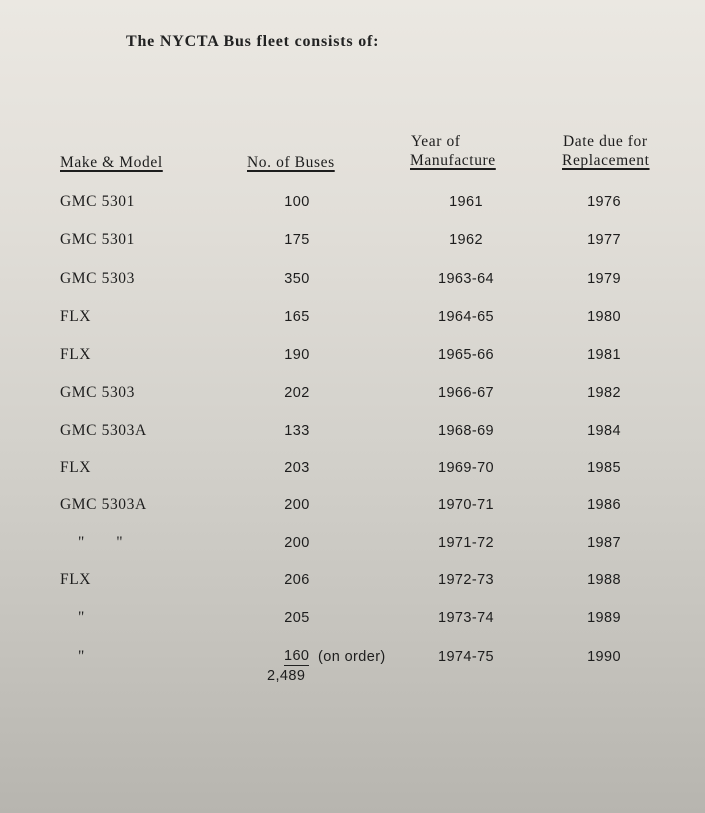  I want to click on cell-replacement-date: 1979, so click(604, 279).